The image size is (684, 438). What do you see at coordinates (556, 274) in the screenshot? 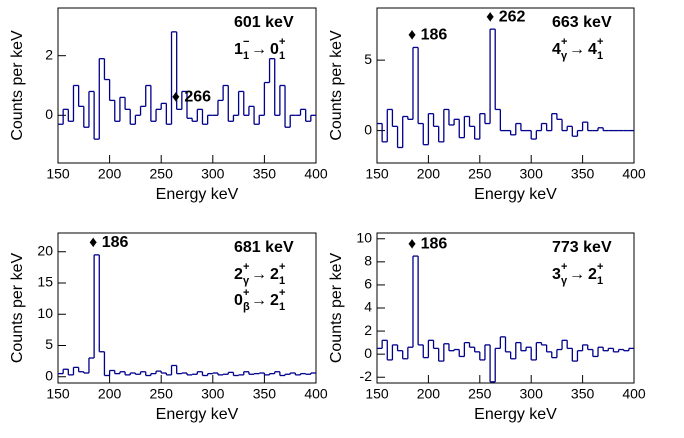
I see `transition-from: 3` at bounding box center [556, 274].